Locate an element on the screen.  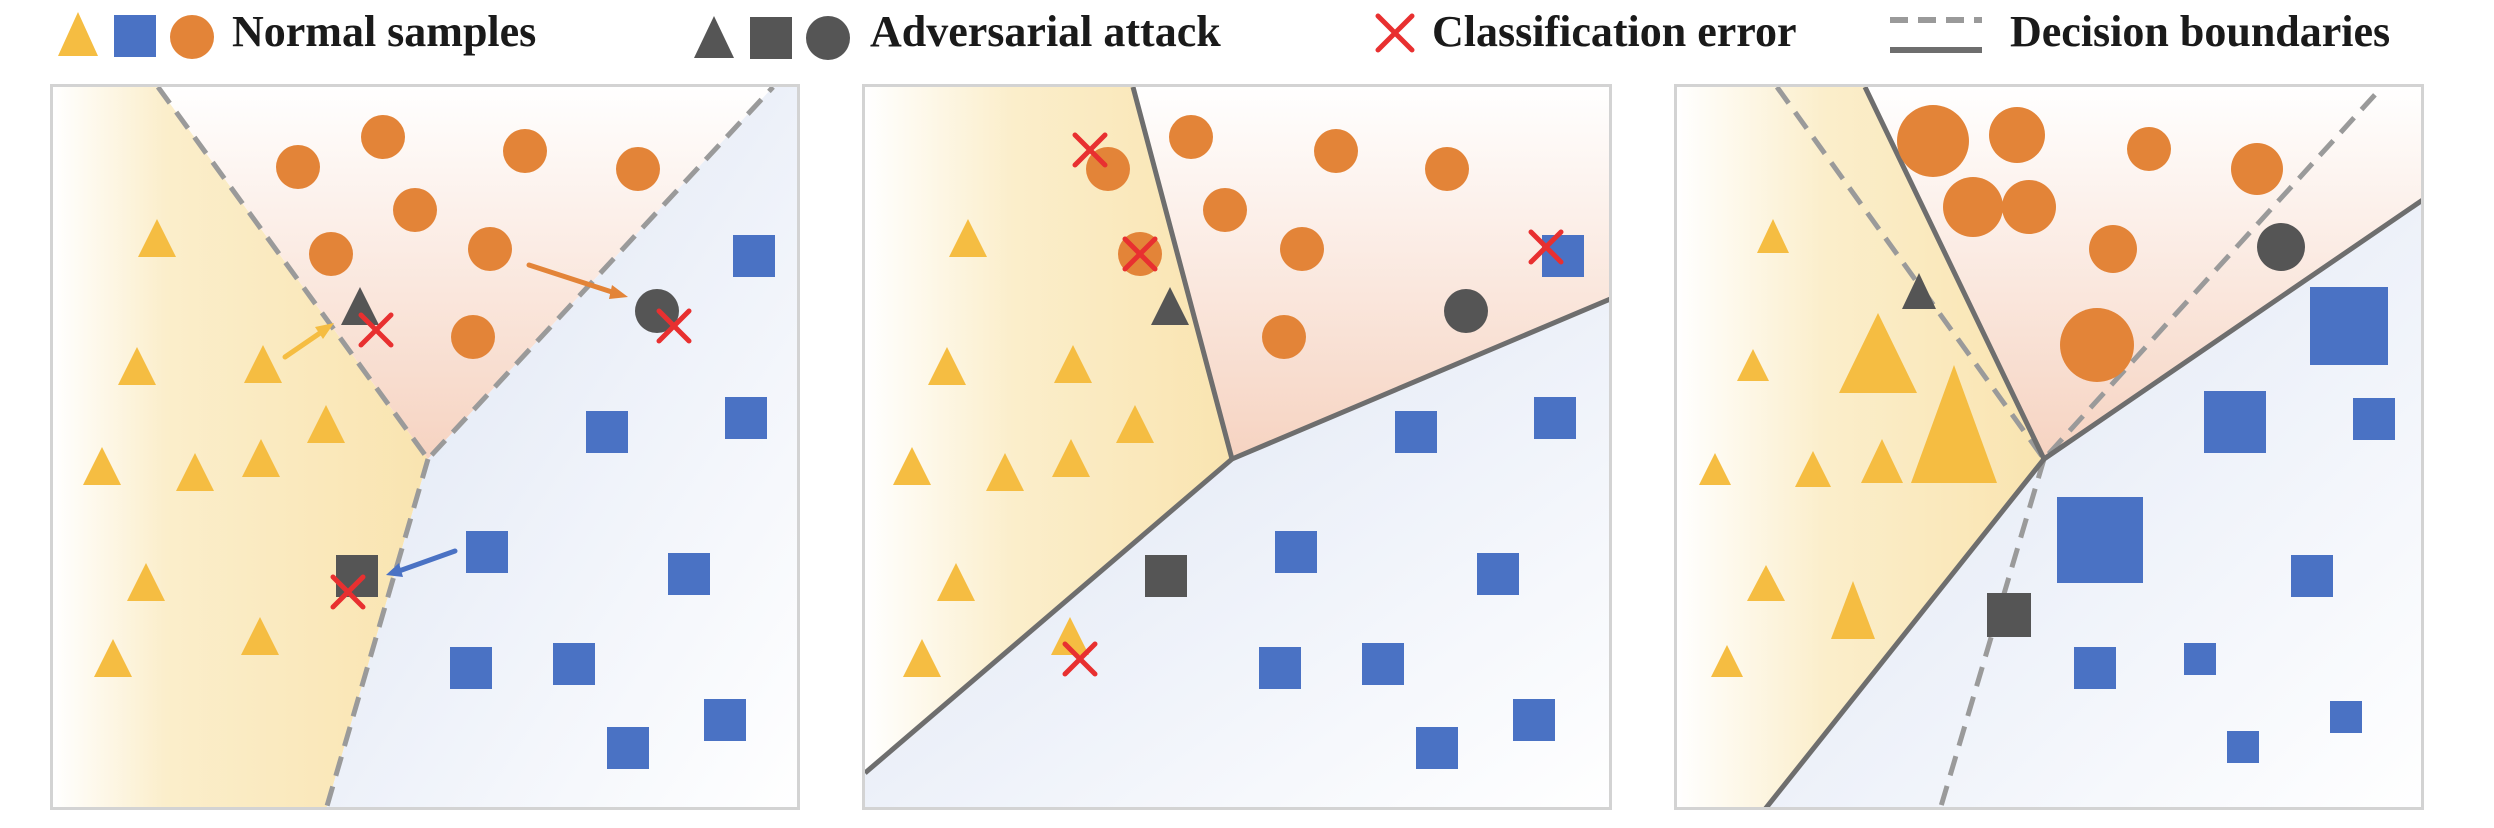
dashed-decision-boundary is located at coordinates (2079, 275).